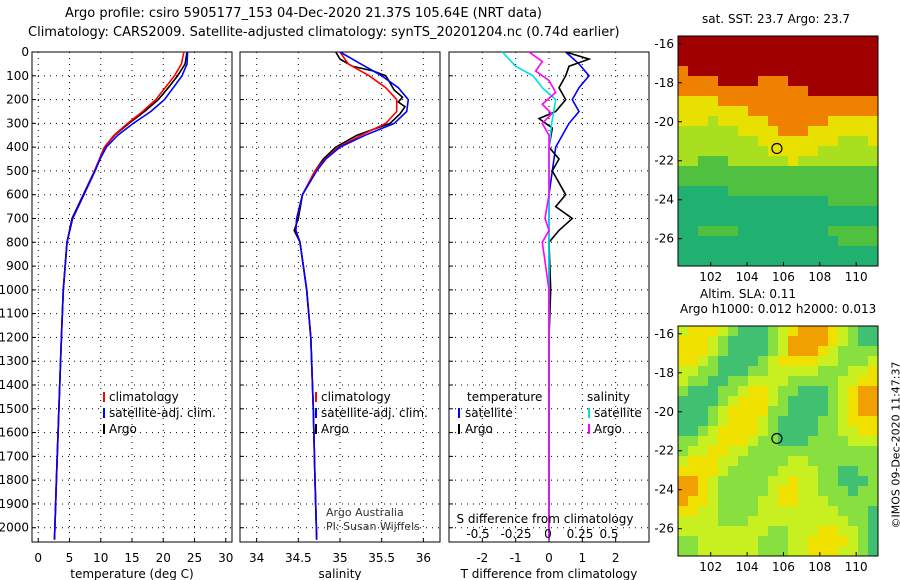  I want to click on y-tick-label: 100, so click(17, 76).